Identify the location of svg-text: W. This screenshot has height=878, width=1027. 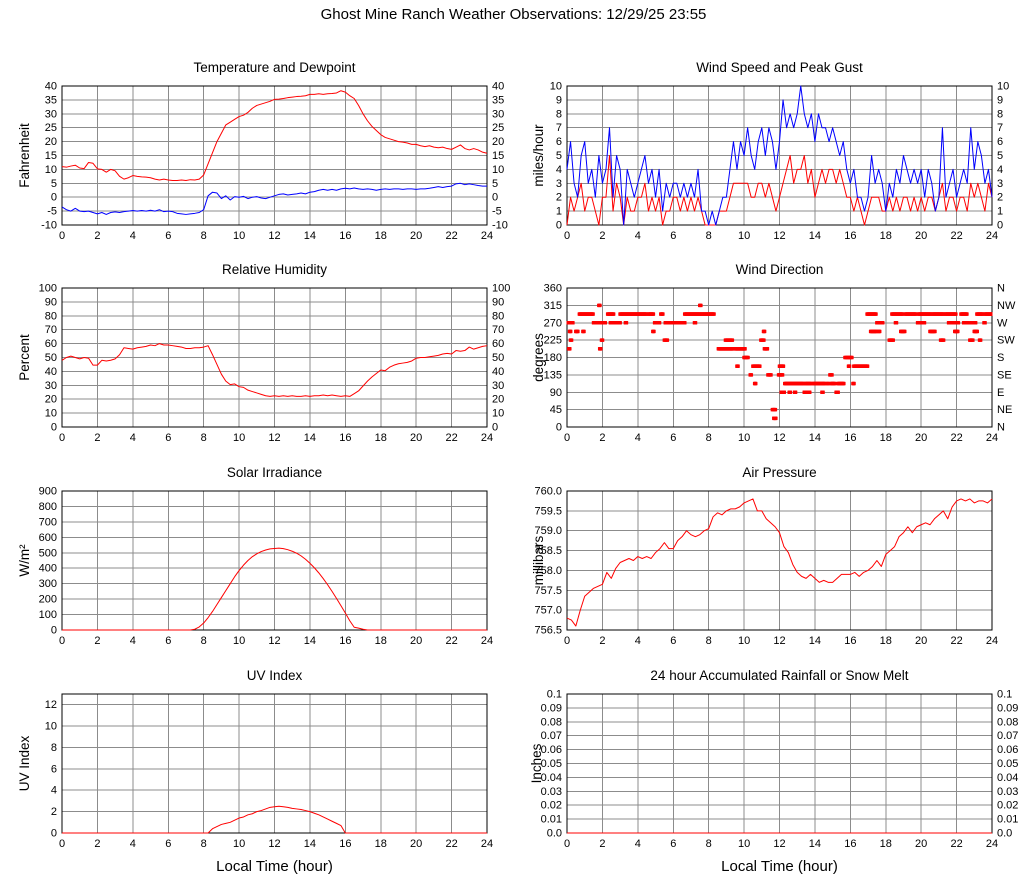
(1002, 323).